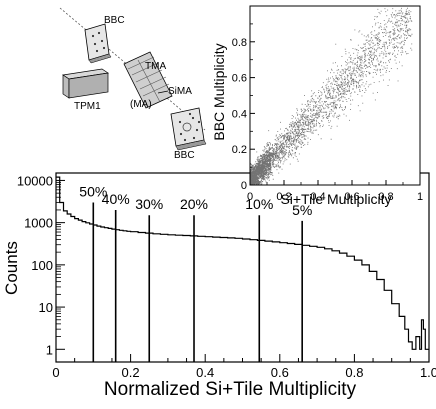 This screenshot has height=409, width=436. What do you see at coordinates (239, 150) in the screenshot?
I see `inset-y-tick-label: 0.2` at bounding box center [239, 150].